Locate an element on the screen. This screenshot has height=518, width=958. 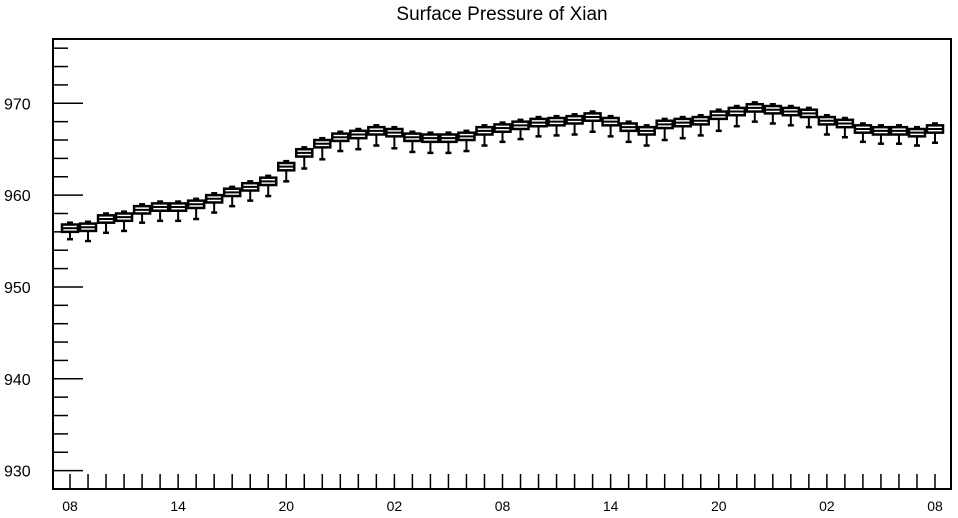
y-tick-label: 970 is located at coordinates (17, 104).